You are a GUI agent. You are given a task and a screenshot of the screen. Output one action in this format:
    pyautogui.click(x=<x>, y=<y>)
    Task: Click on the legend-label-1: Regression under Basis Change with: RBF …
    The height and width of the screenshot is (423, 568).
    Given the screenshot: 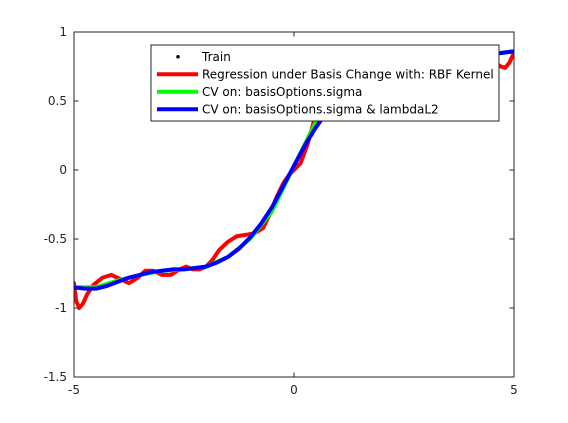 What is the action you would take?
    pyautogui.click(x=348, y=75)
    